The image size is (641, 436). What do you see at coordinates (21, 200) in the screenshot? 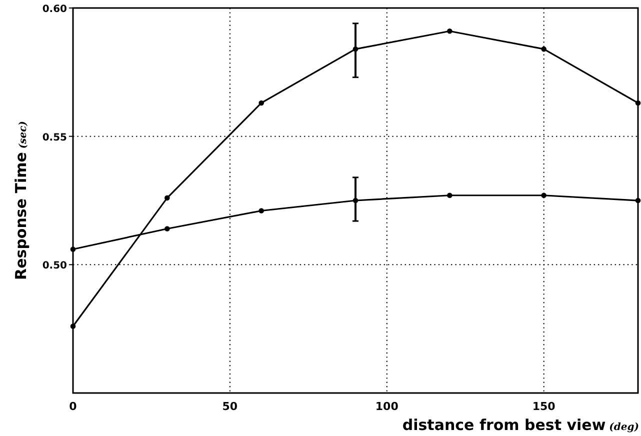
I see `y-axis-title: Response Time (sec)` at bounding box center [21, 200].